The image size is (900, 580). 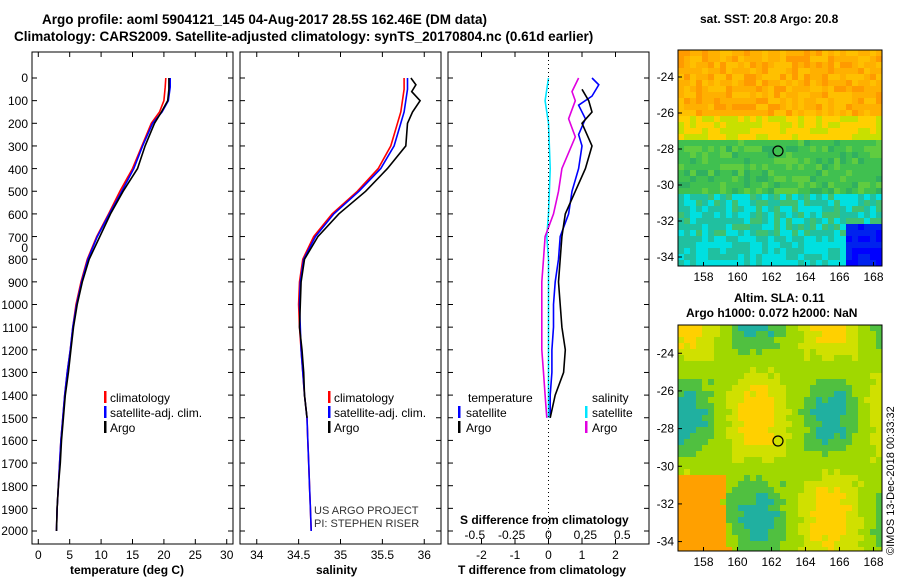 What do you see at coordinates (14, 464) in the screenshot?
I see `depth-tick-label: 1700` at bounding box center [14, 464].